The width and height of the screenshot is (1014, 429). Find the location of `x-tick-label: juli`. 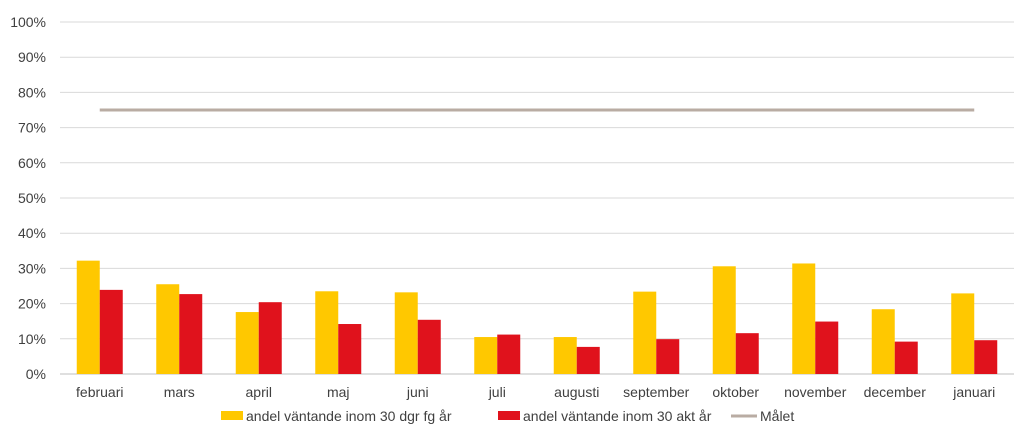

x-tick-label: juli is located at coordinates (497, 392).